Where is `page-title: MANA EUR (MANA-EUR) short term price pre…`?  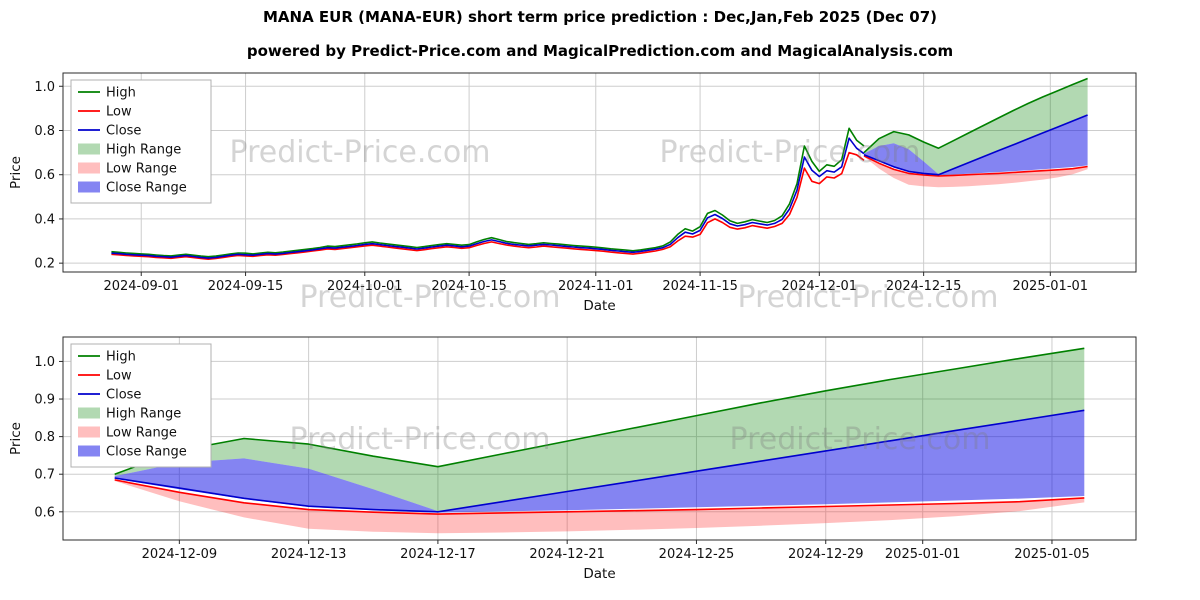 page-title: MANA EUR (MANA-EUR) short term price pre… is located at coordinates (600, 17).